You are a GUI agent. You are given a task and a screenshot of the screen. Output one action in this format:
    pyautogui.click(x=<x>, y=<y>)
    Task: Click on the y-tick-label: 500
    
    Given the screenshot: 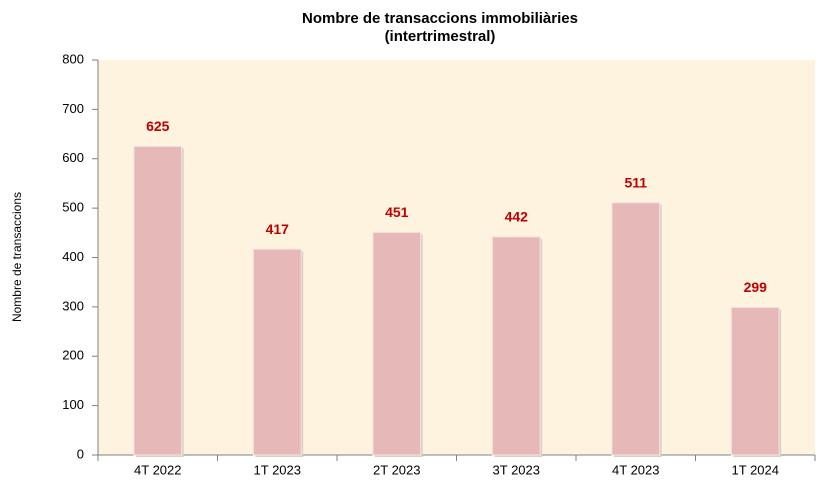 What is the action you would take?
    pyautogui.click(x=73, y=207)
    